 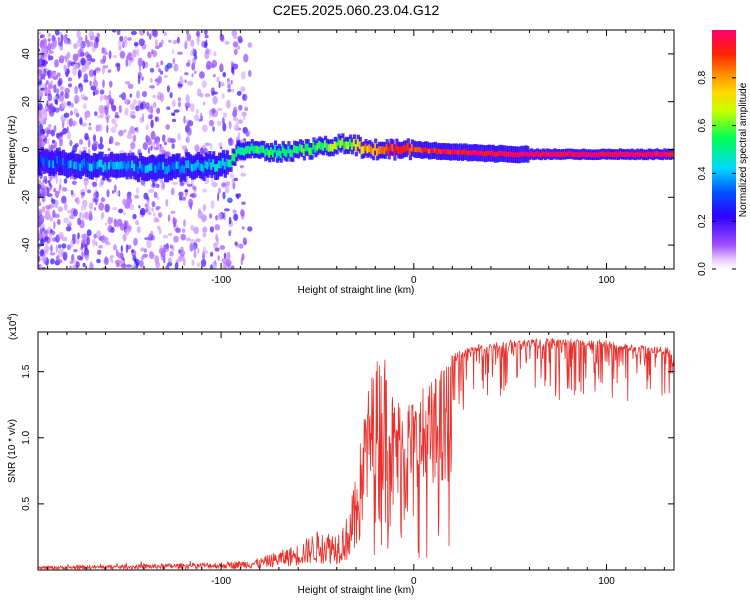 I want to click on y-tick-label: 40, so click(x=26, y=54).